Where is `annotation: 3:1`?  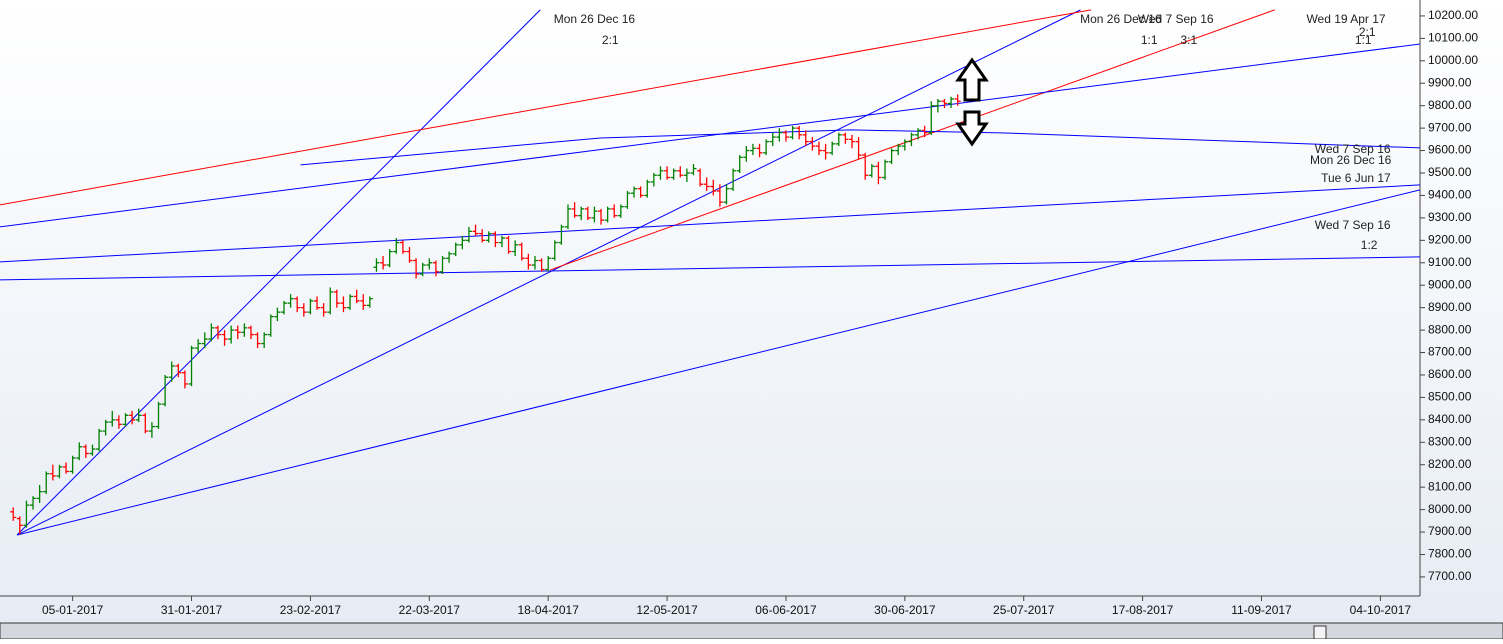
annotation: 3:1 is located at coordinates (1188, 40).